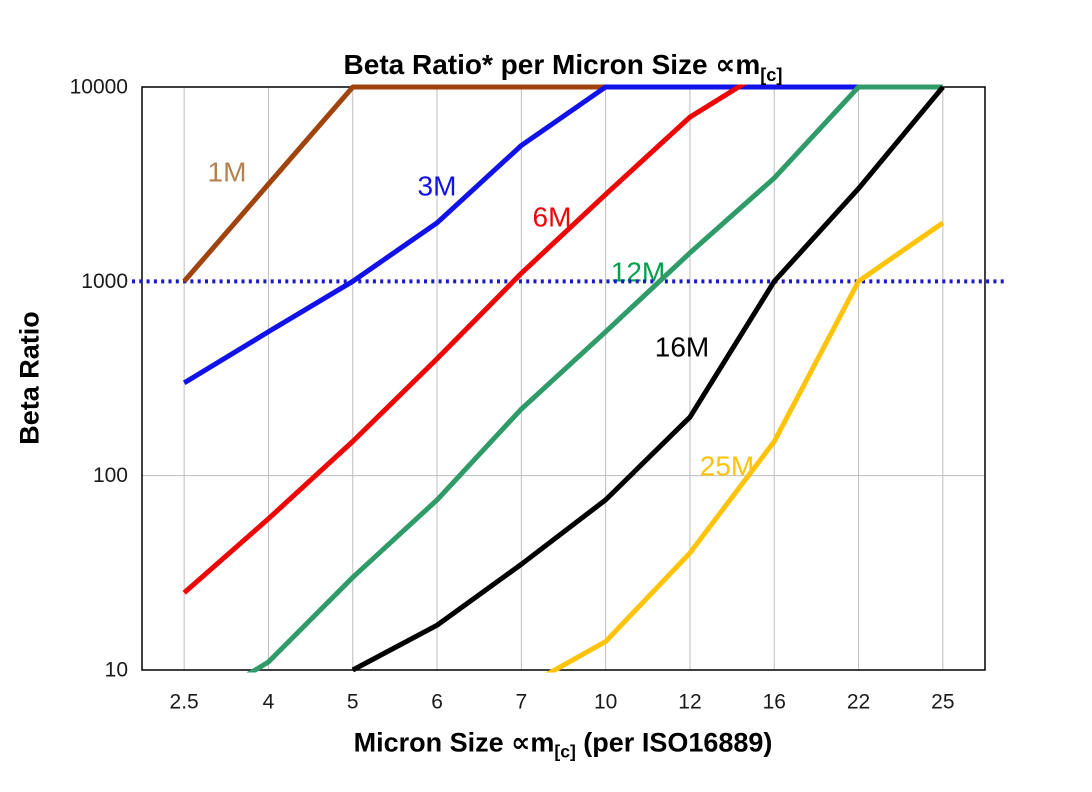  Describe the element at coordinates (437, 702) in the screenshot. I see `x-tick-label-6: 6` at that location.